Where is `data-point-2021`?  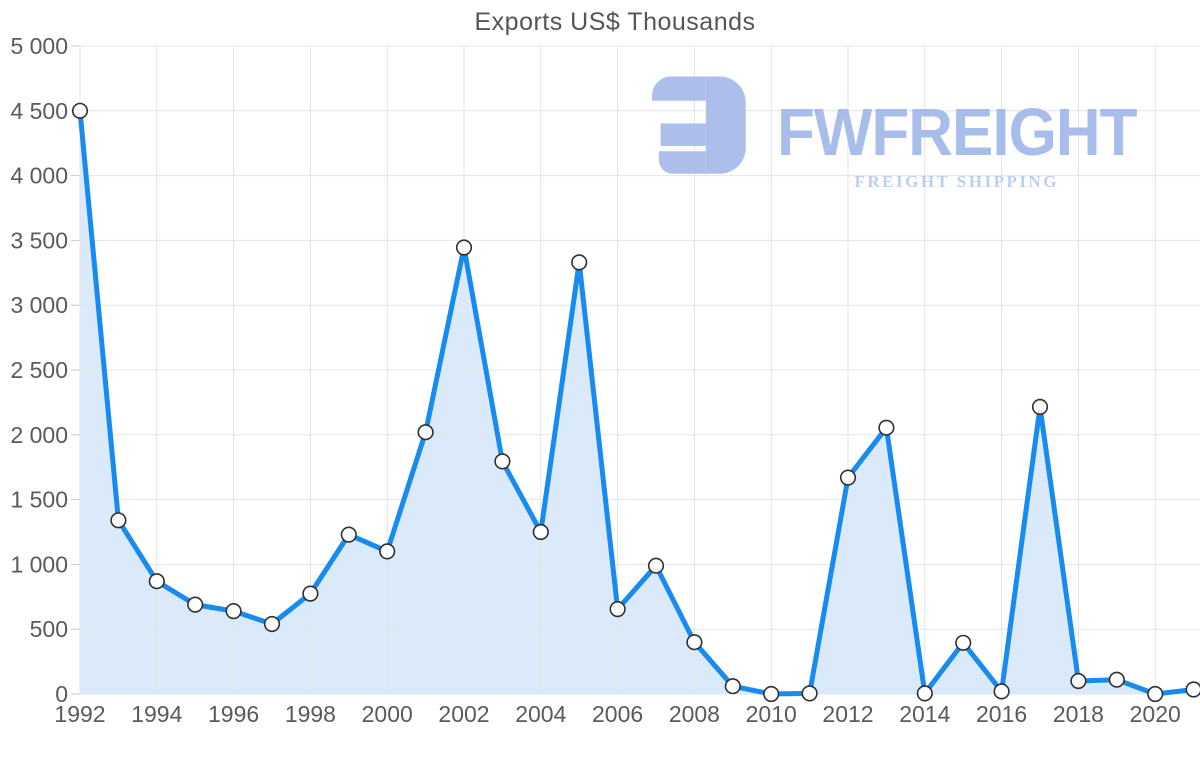 data-point-2021 is located at coordinates (1192, 689).